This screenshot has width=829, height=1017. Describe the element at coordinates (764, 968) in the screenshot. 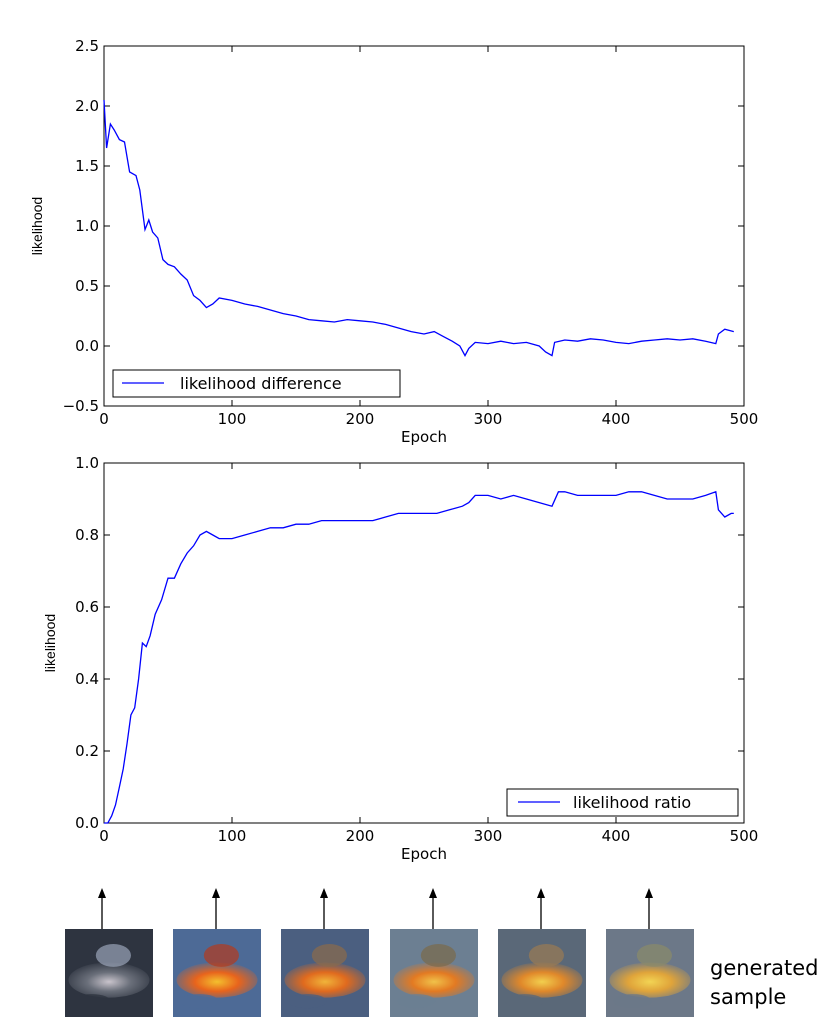

I see `caption-generated: generated` at that location.